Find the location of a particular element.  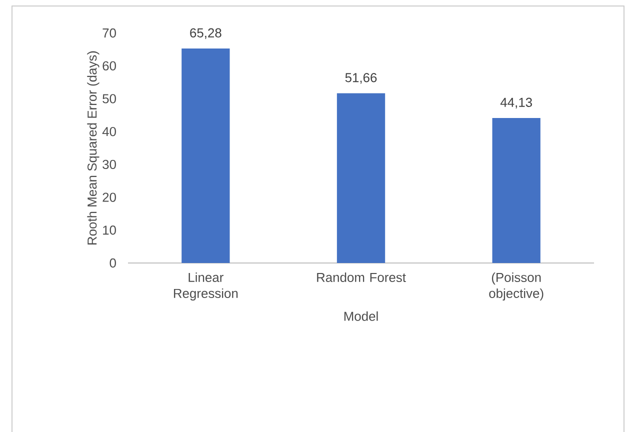

x-tick-label: Linear Regression is located at coordinates (206, 286).